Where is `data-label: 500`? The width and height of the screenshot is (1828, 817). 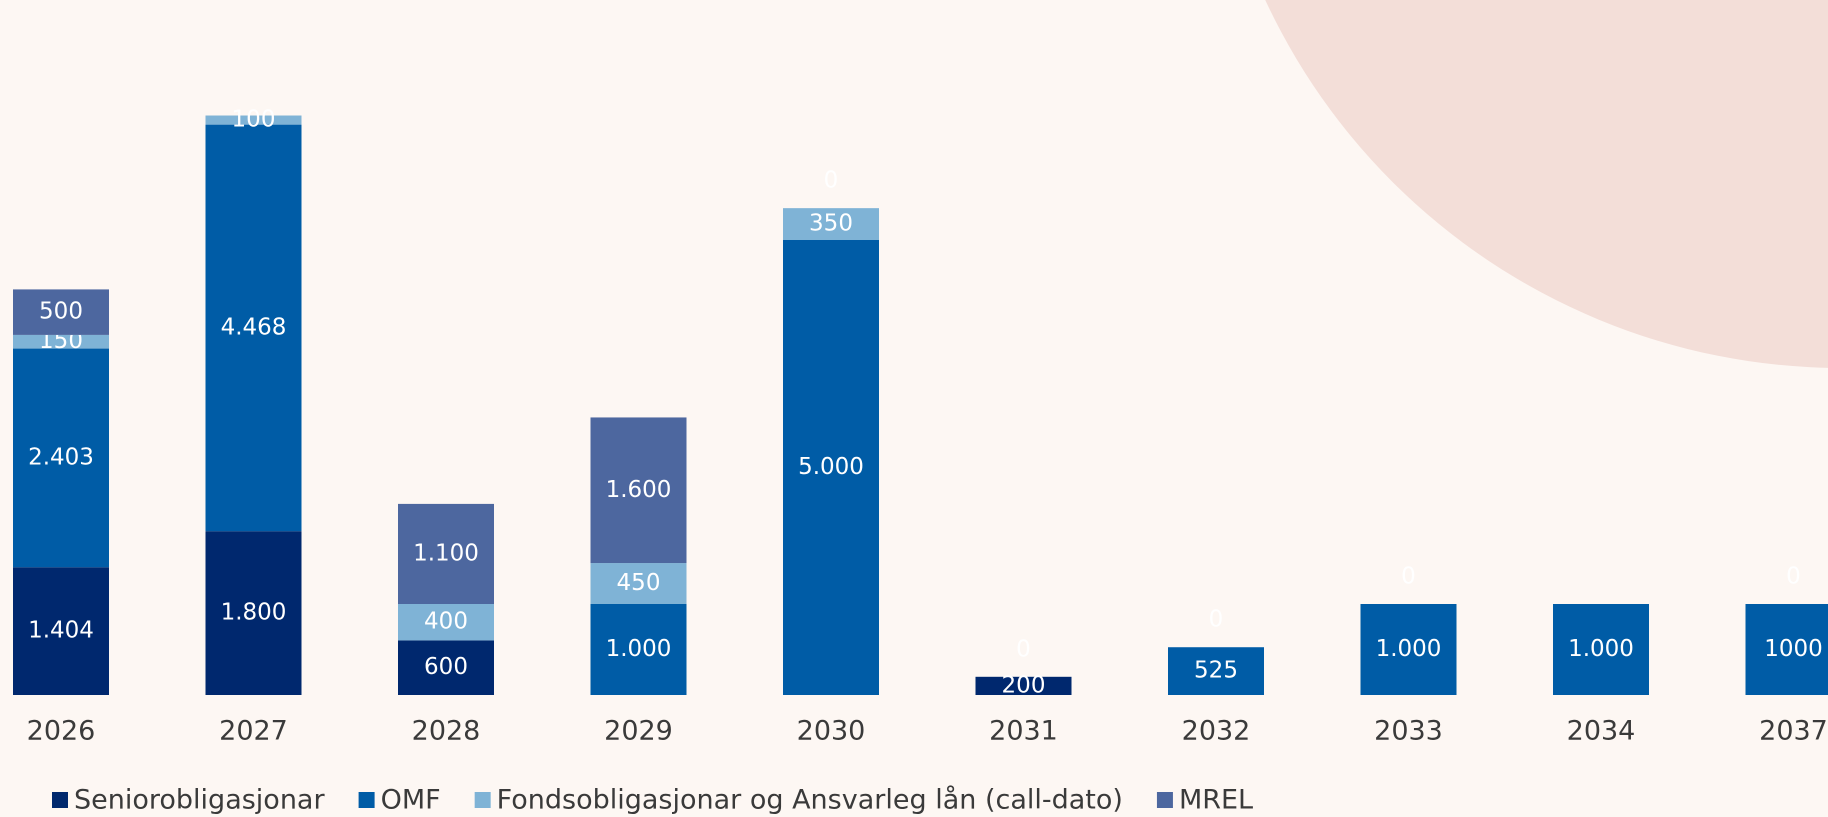
data-label: 500 is located at coordinates (61, 312).